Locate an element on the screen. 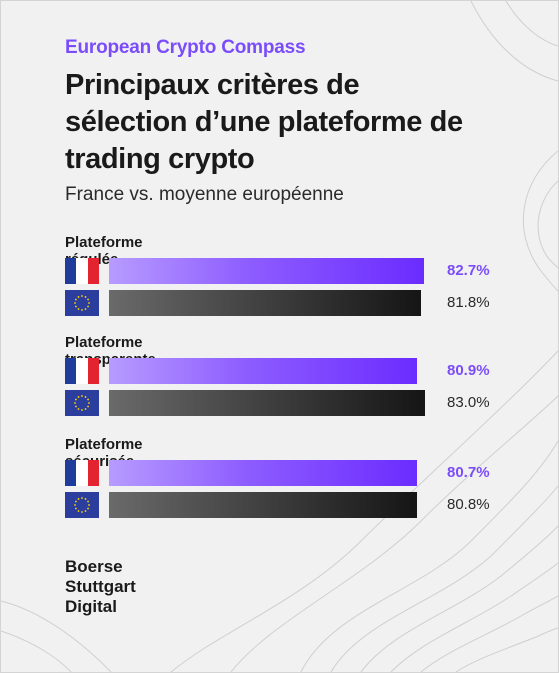 This screenshot has height=673, width=559. data-label: 80.9% is located at coordinates (468, 370).